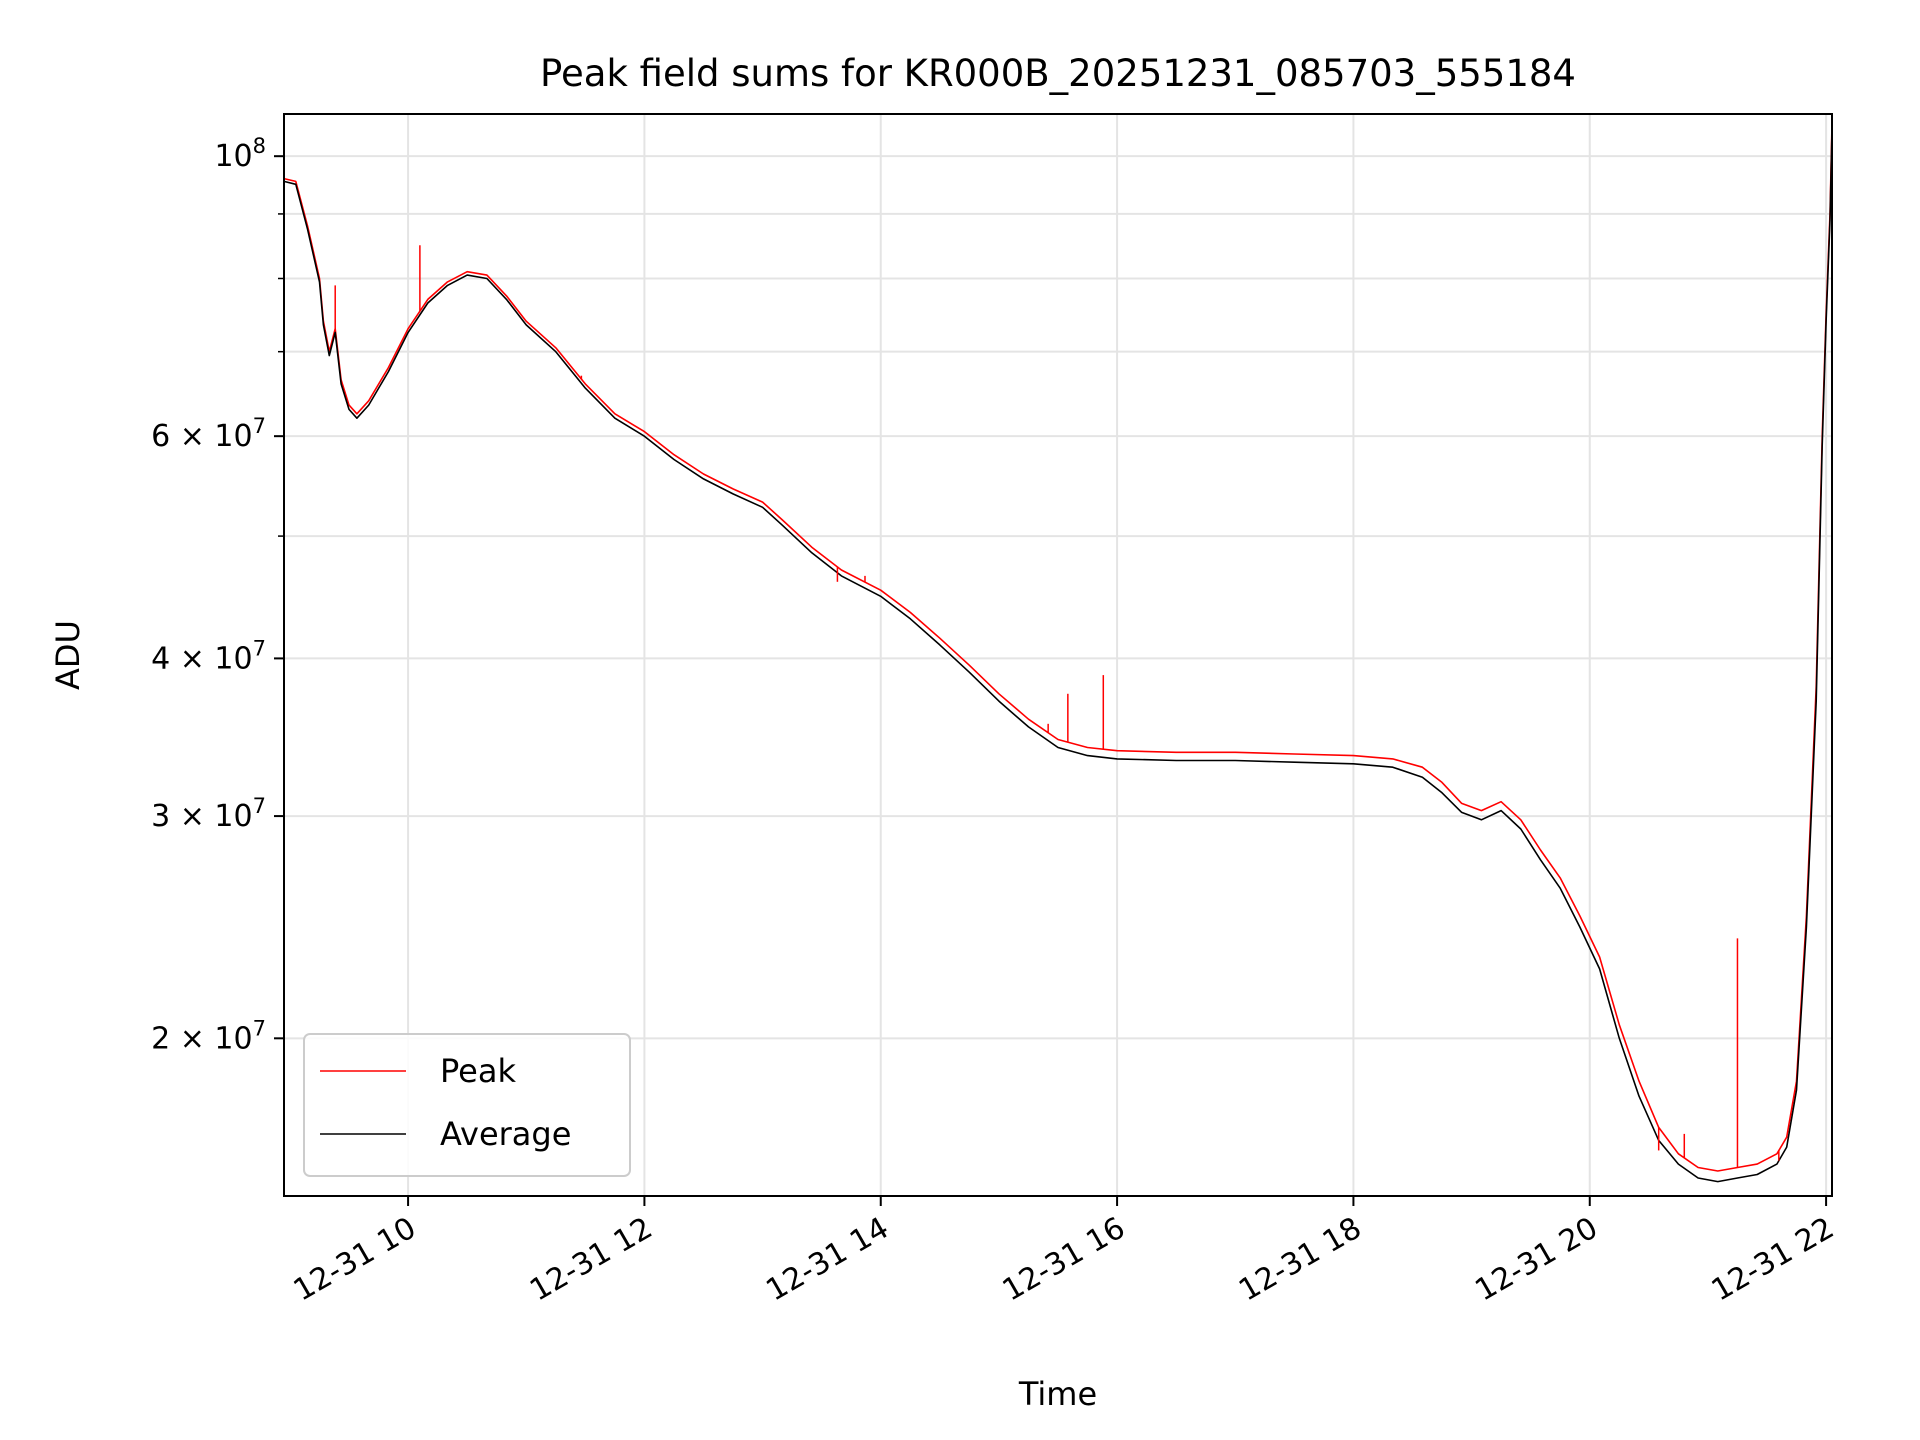 This screenshot has height=1440, width=1920. I want to click on legend: Peak Average, so click(467, 1105).